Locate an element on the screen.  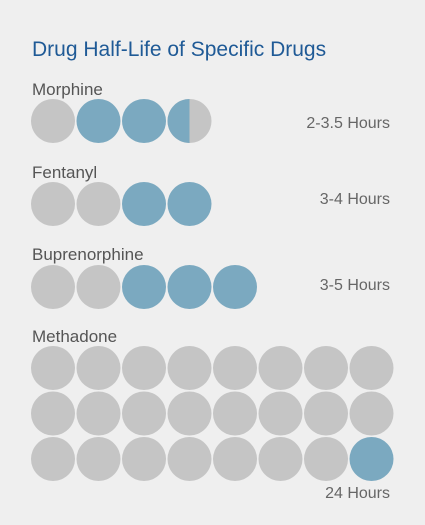
half-life-value: 3-5 Hours is located at coordinates (355, 285).